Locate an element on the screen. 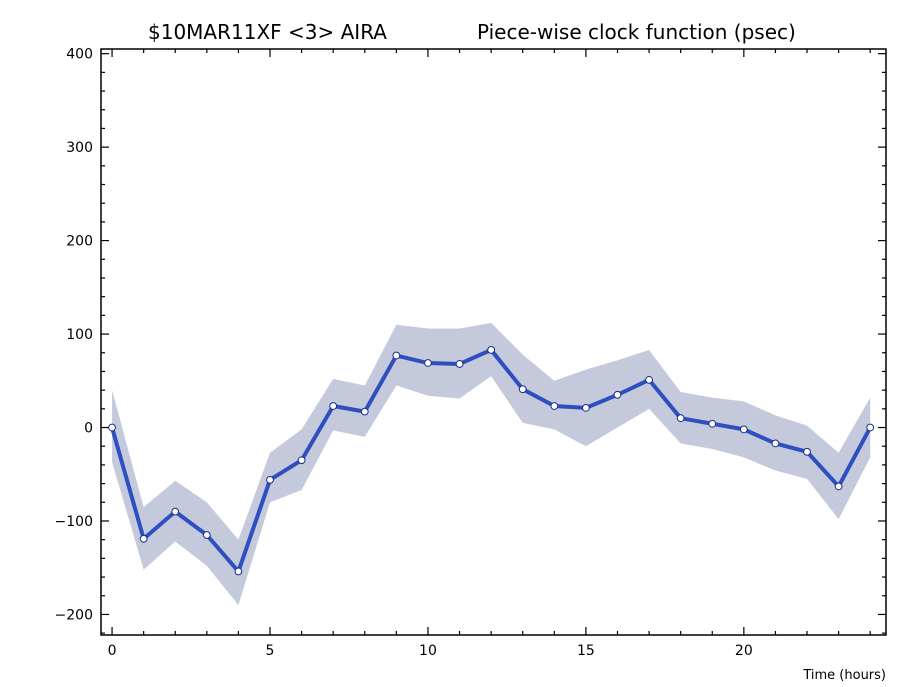 The height and width of the screenshot is (687, 905). x-tick-label: 0 is located at coordinates (112, 651).